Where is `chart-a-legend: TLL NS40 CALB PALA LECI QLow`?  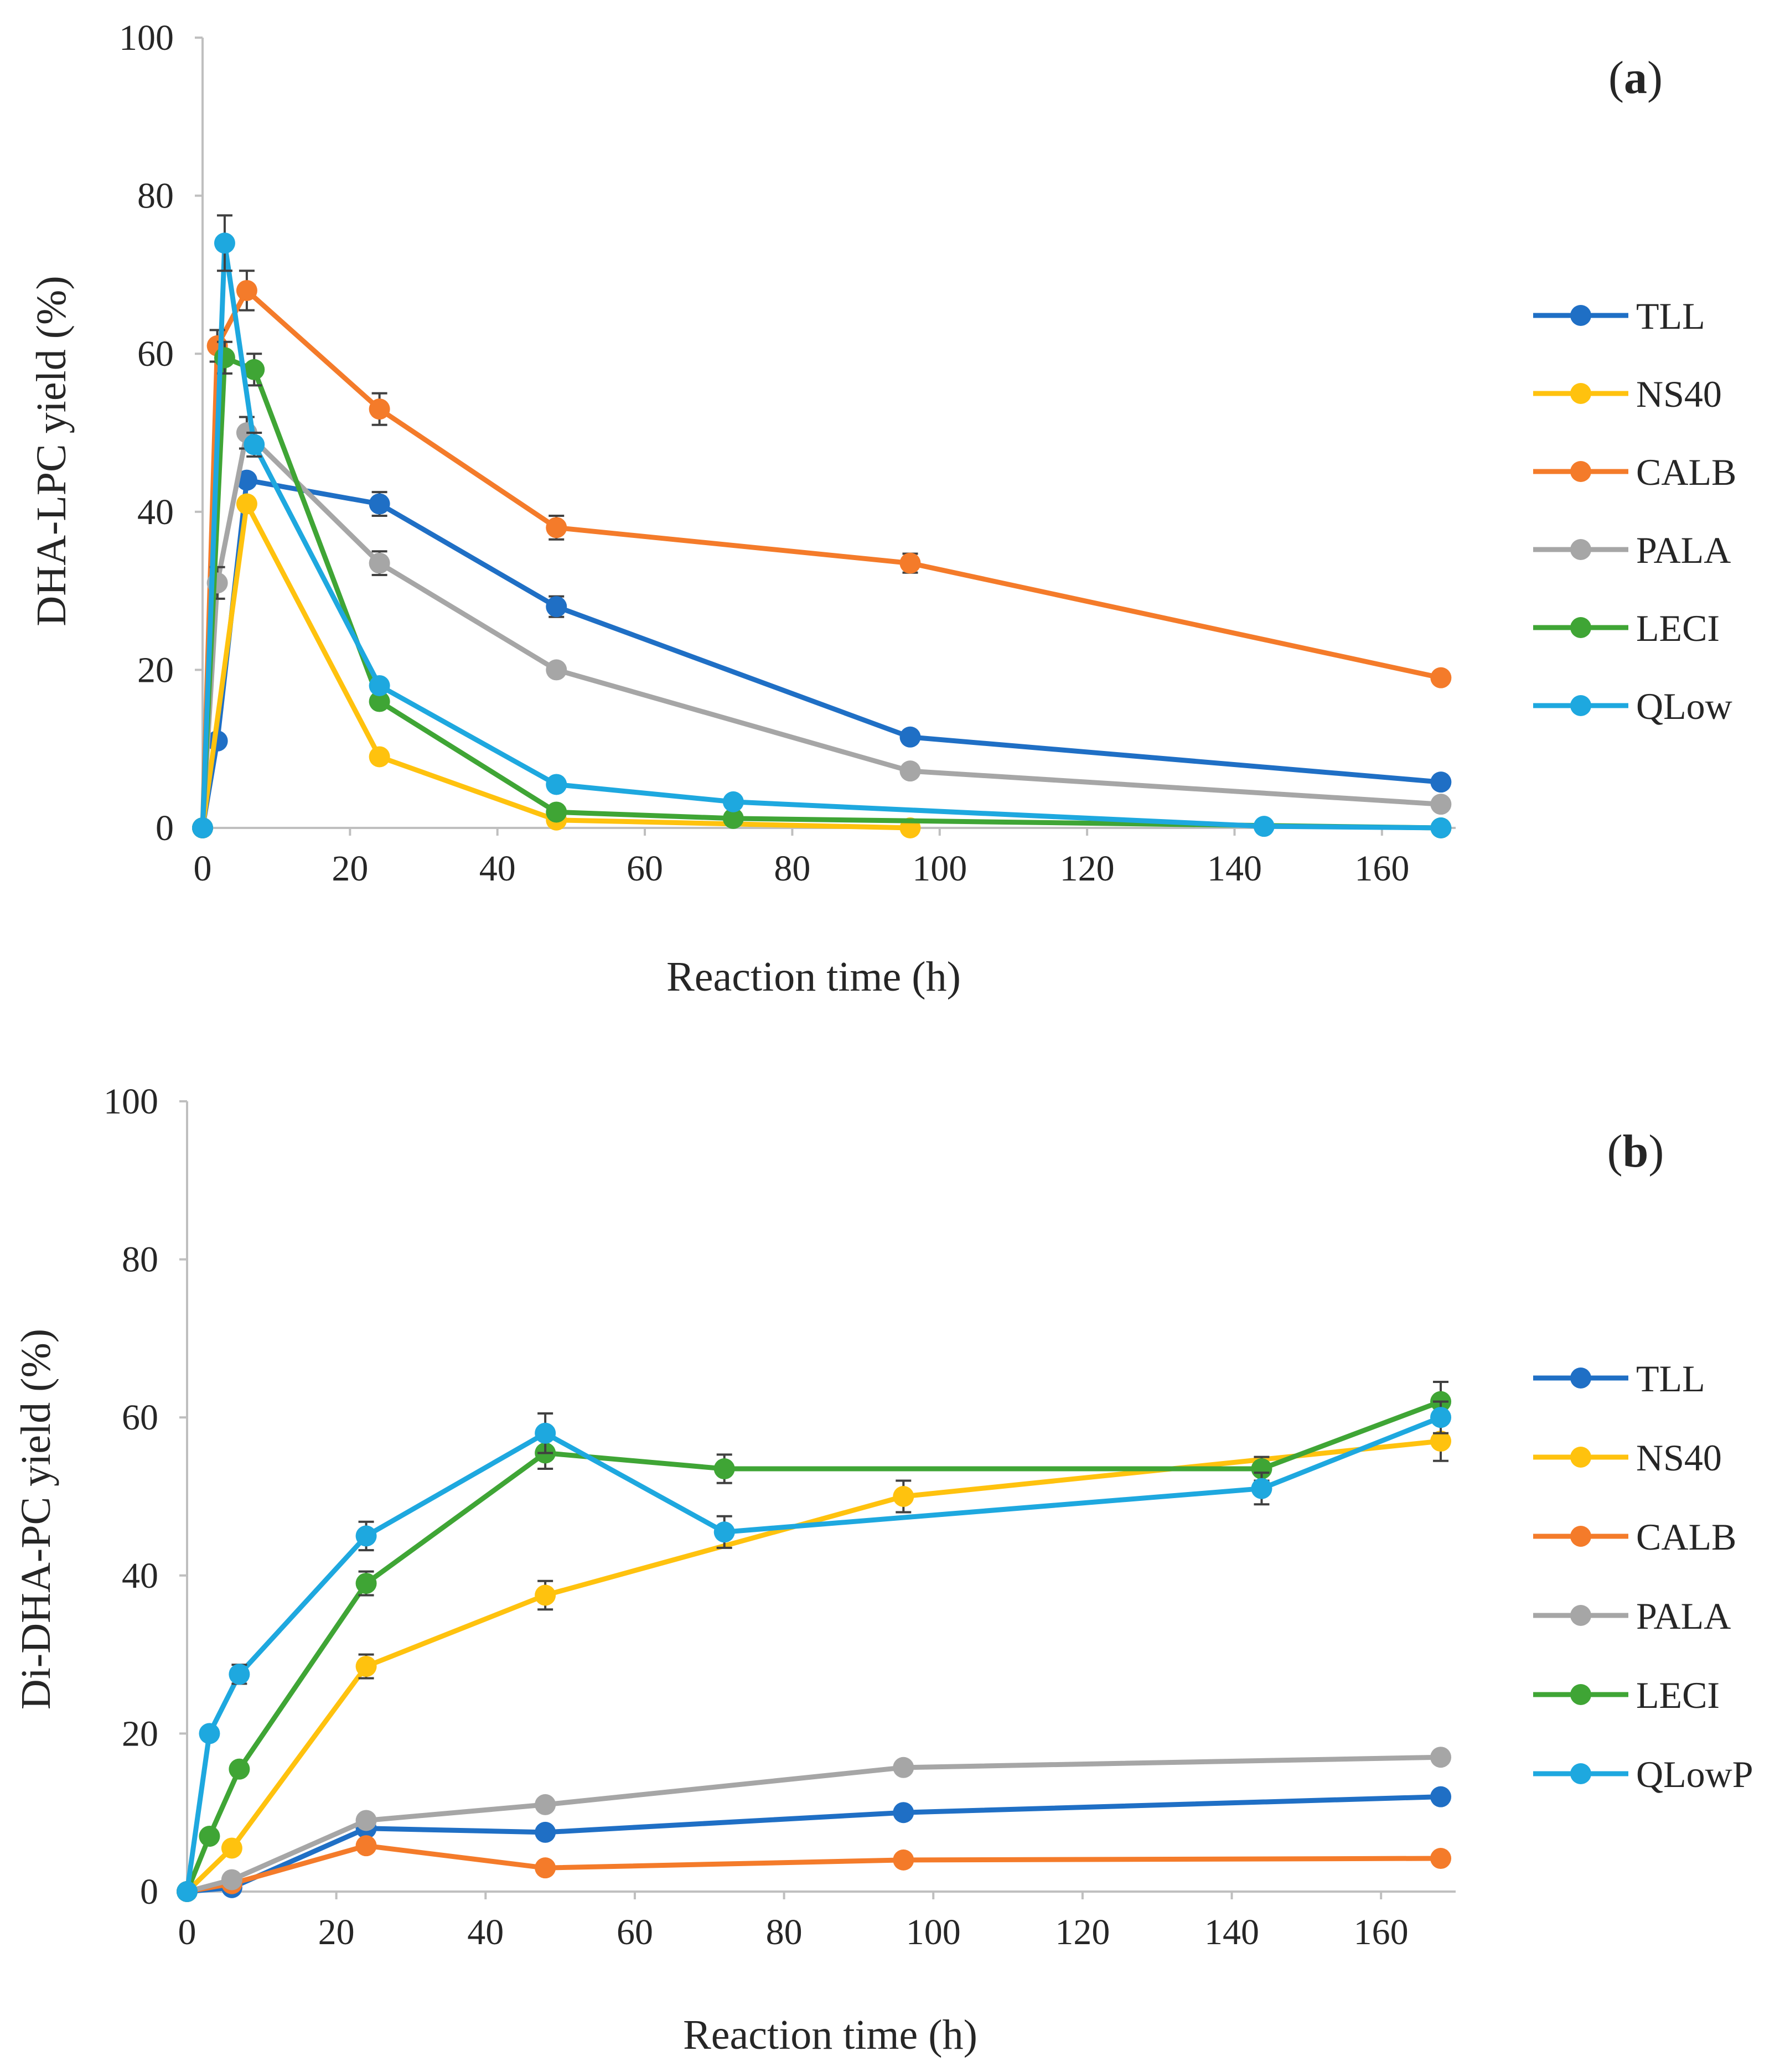 chart-a-legend: TLL NS40 CALB PALA LECI QLow is located at coordinates (1634, 511).